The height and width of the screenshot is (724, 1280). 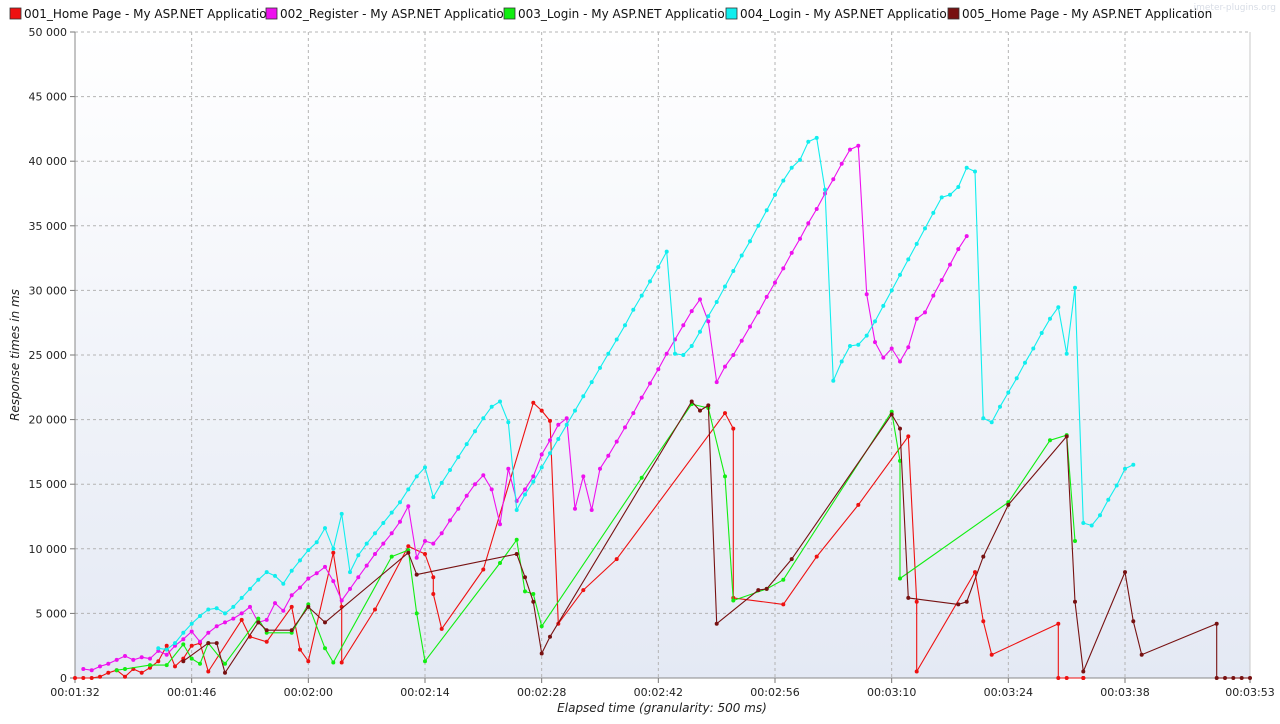 I want to click on x-tick-label: 00:03:38, so click(x=1124, y=692).